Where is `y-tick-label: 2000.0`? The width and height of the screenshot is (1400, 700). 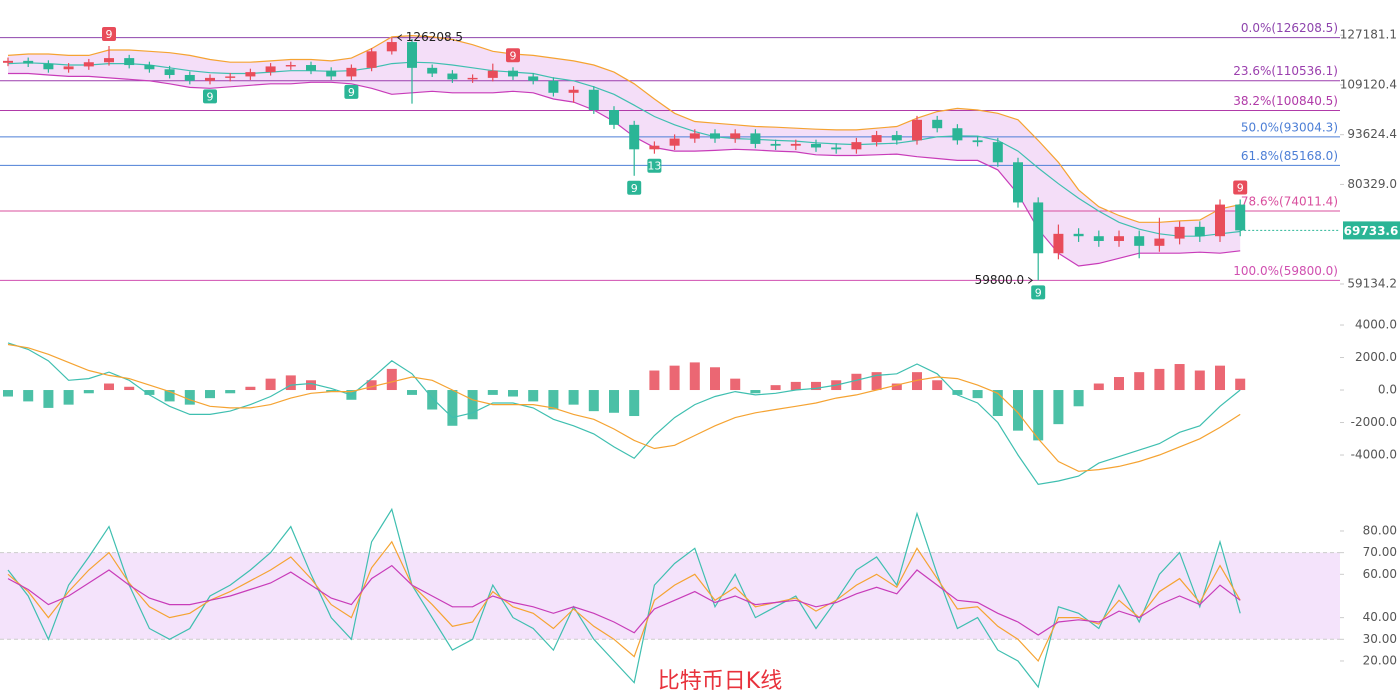 y-tick-label: 2000.0 is located at coordinates (1376, 357).